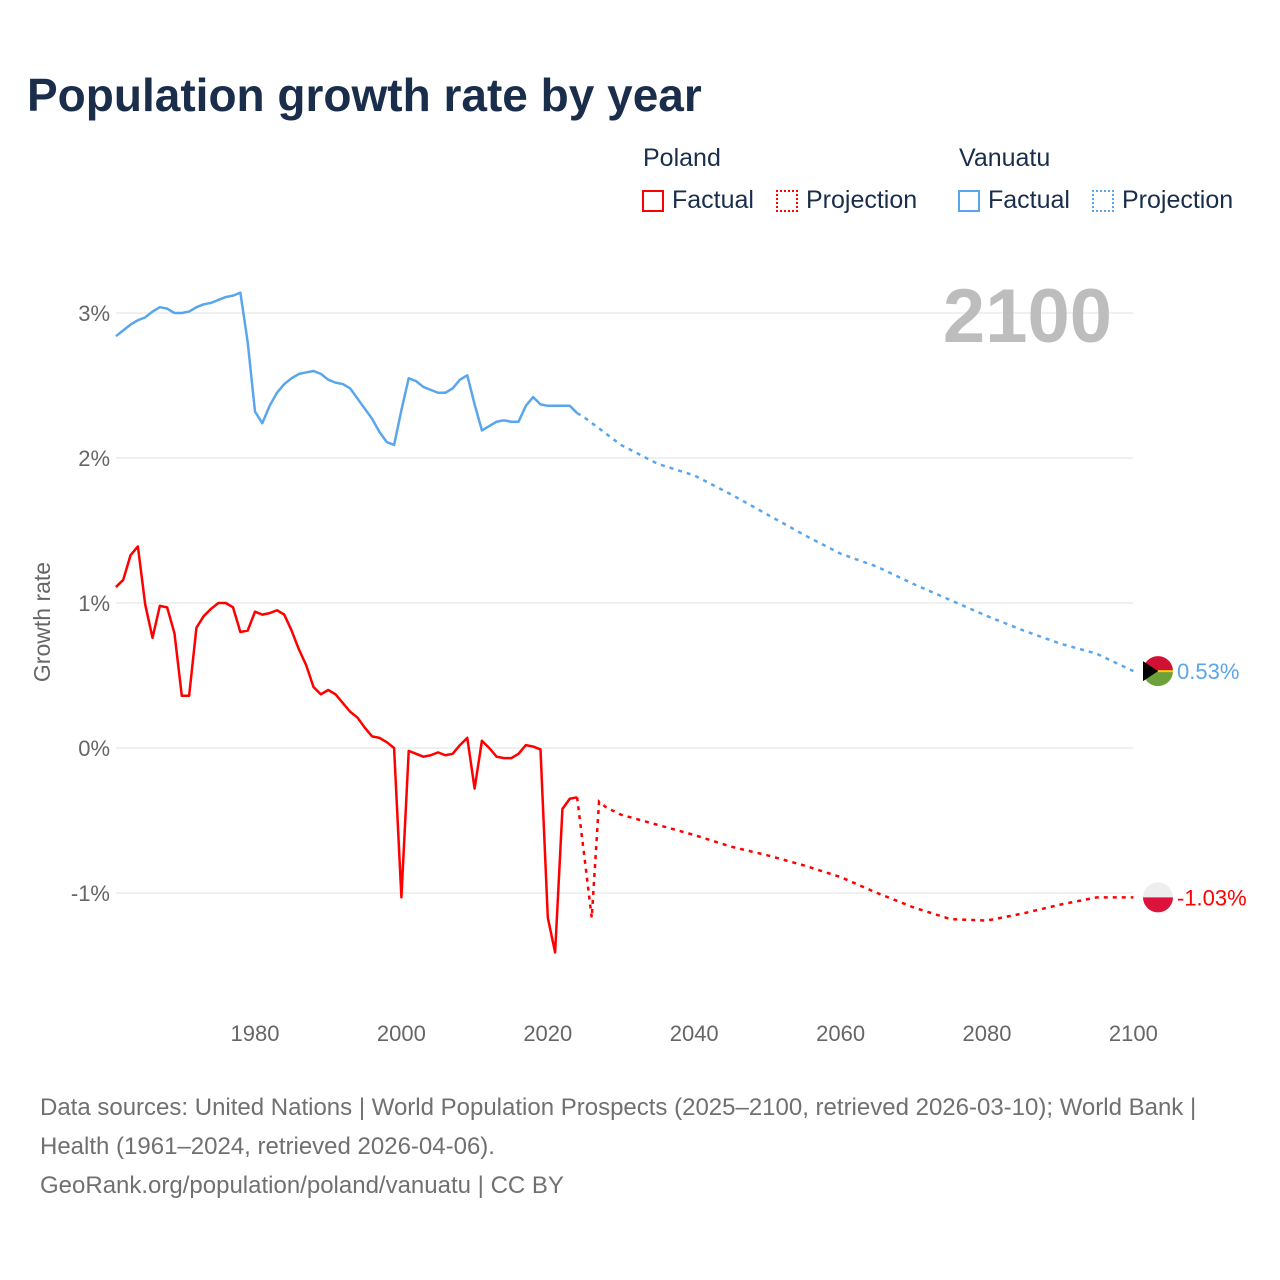 The width and height of the screenshot is (1280, 1280). I want to click on x-tick-label: 2040, so click(694, 1033).